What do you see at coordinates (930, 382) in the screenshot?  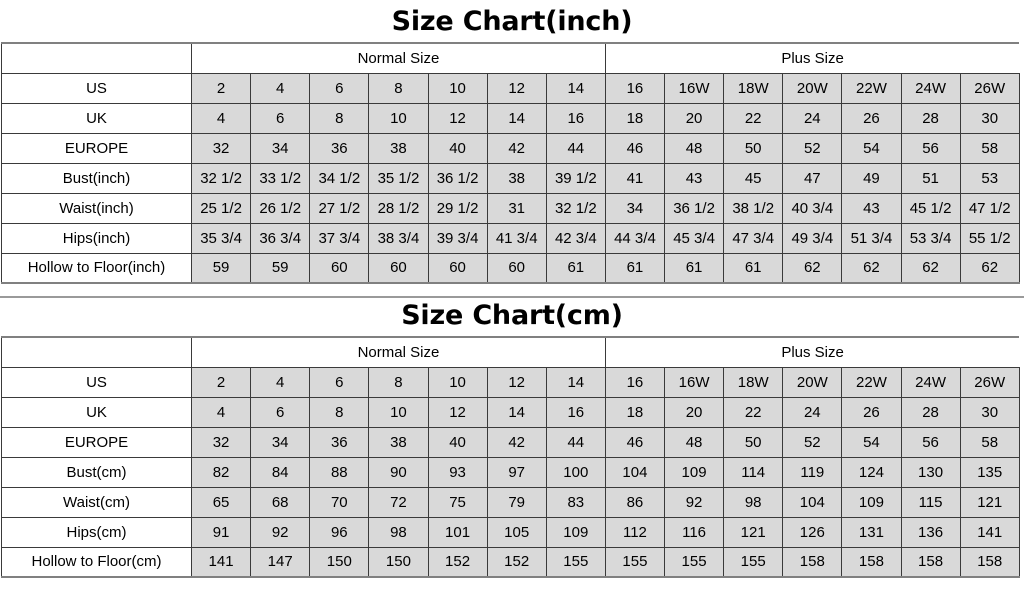 I see `table-cell: 24W` at bounding box center [930, 382].